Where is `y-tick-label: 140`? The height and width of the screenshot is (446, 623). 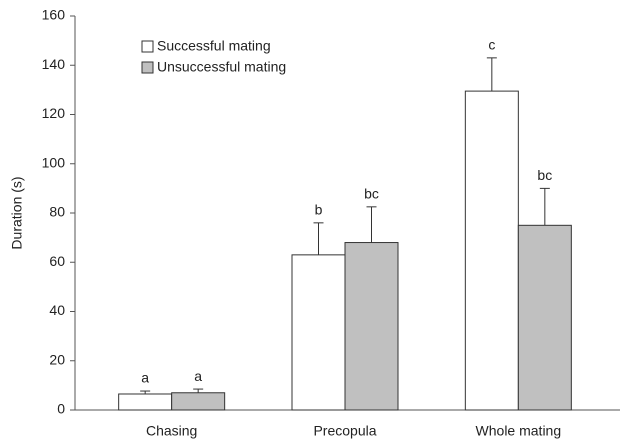 y-tick-label: 140 is located at coordinates (54, 64).